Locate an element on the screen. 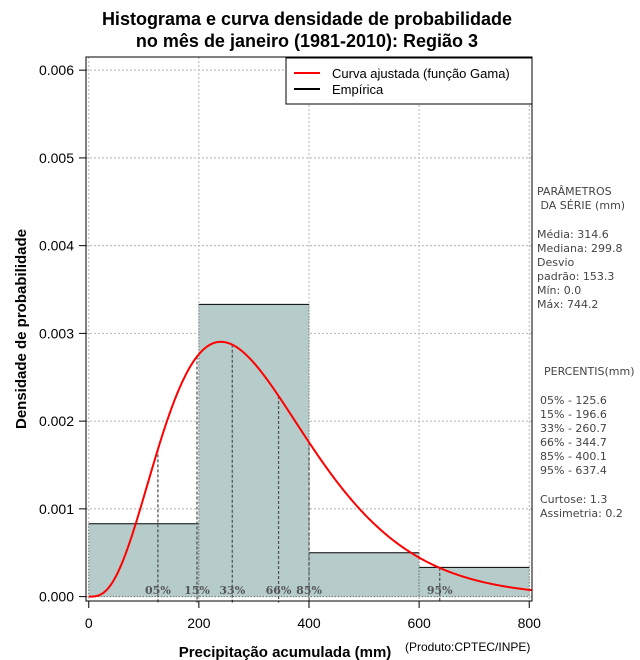 This screenshot has width=640, height=660. legend-box is located at coordinates (409, 81).